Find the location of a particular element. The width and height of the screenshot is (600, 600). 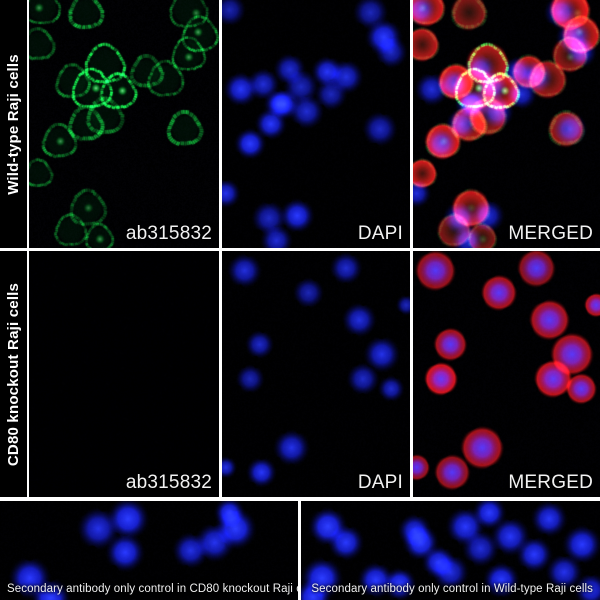

separator-vertical-label-col-top is located at coordinates (28, 124).